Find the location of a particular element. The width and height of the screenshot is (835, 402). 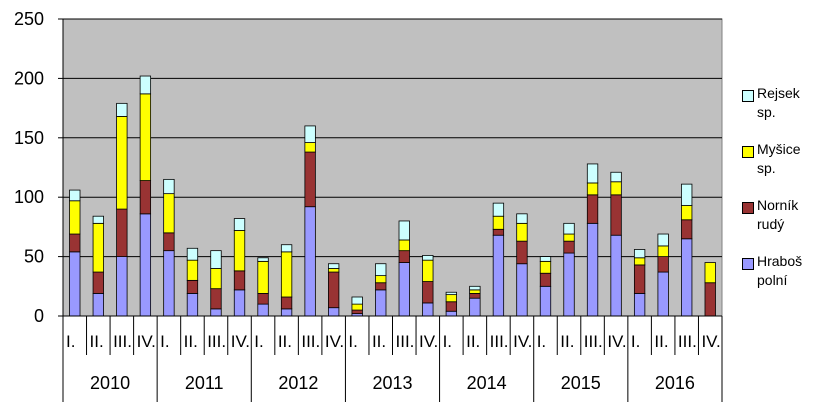

year-label: 2014 is located at coordinates (487, 383).